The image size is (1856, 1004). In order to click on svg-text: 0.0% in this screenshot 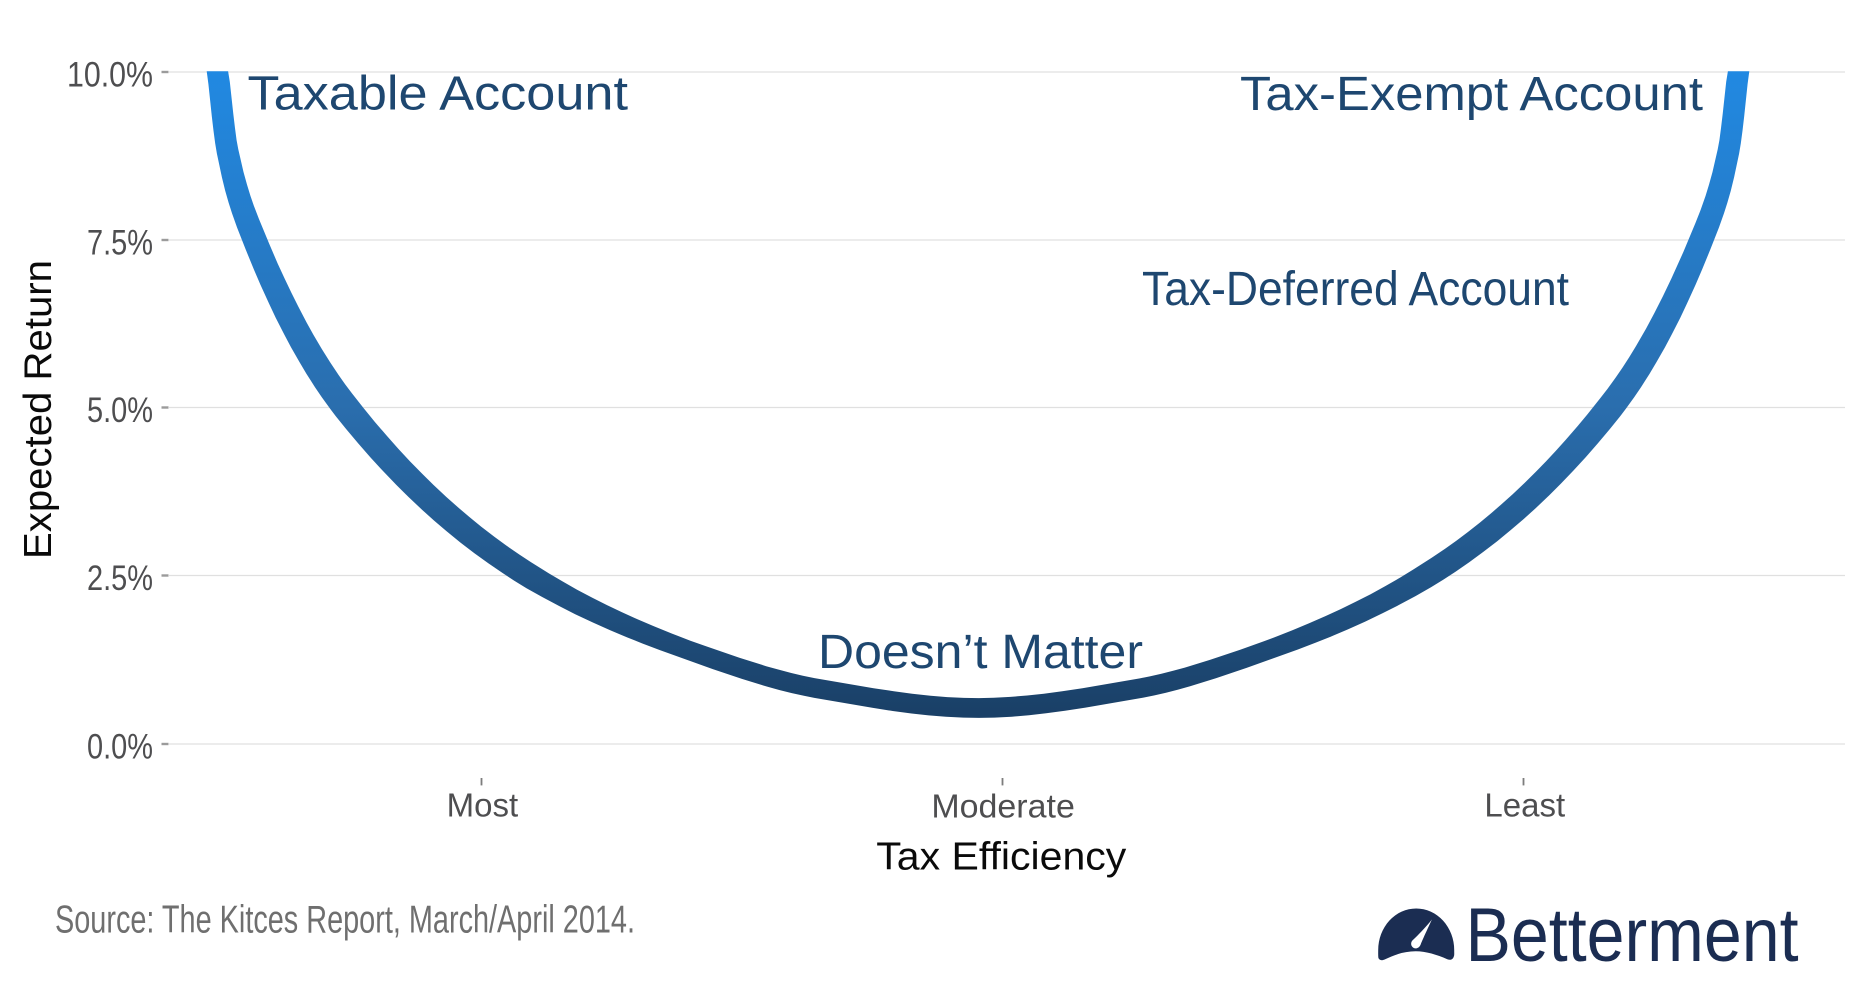, I will do `click(120, 746)`.